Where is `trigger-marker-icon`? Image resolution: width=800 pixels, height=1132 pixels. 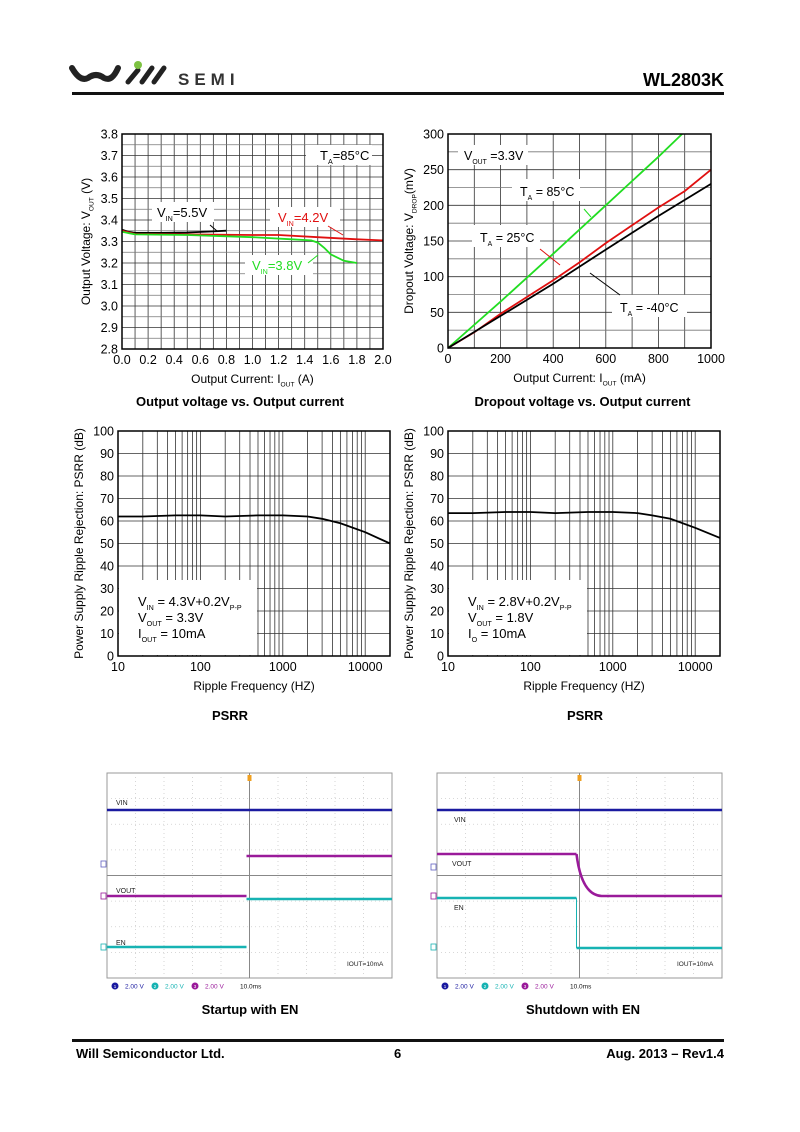
trigger-marker-icon is located at coordinates (249, 778).